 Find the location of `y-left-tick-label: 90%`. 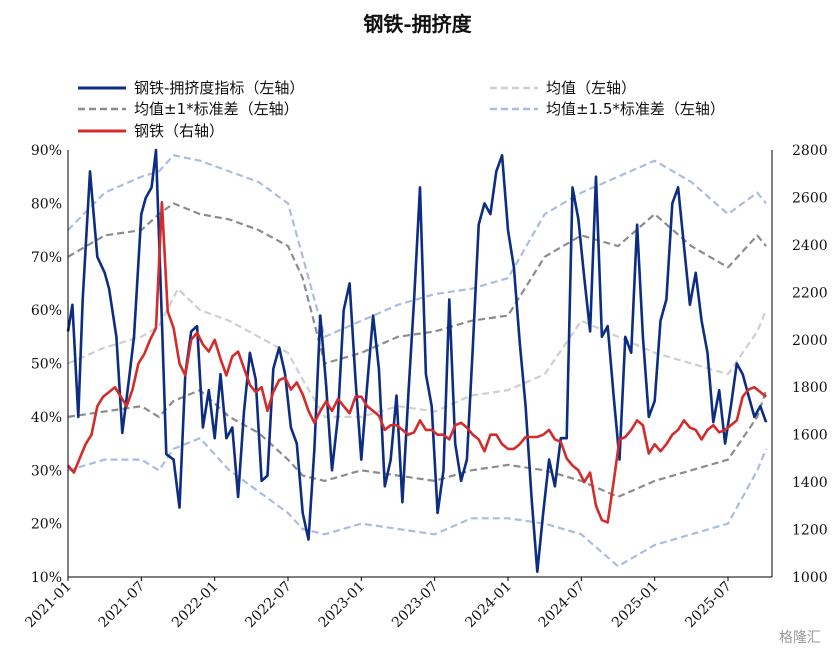

y-left-tick-label: 90% is located at coordinates (46, 151).